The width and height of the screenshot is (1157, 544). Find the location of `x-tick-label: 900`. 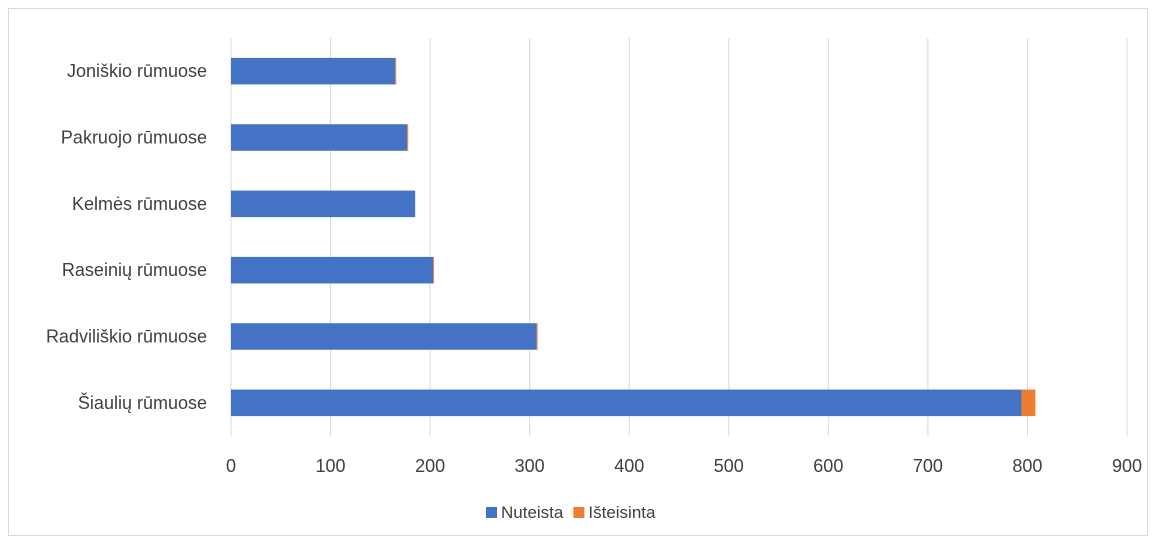

x-tick-label: 900 is located at coordinates (1127, 466).